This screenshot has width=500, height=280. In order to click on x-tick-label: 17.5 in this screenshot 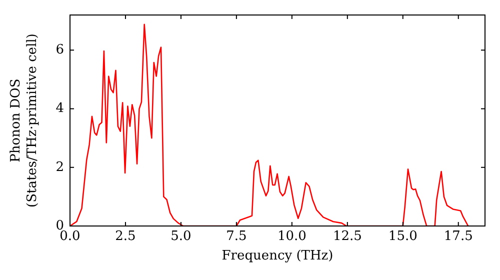, I will do `click(458, 236)`.